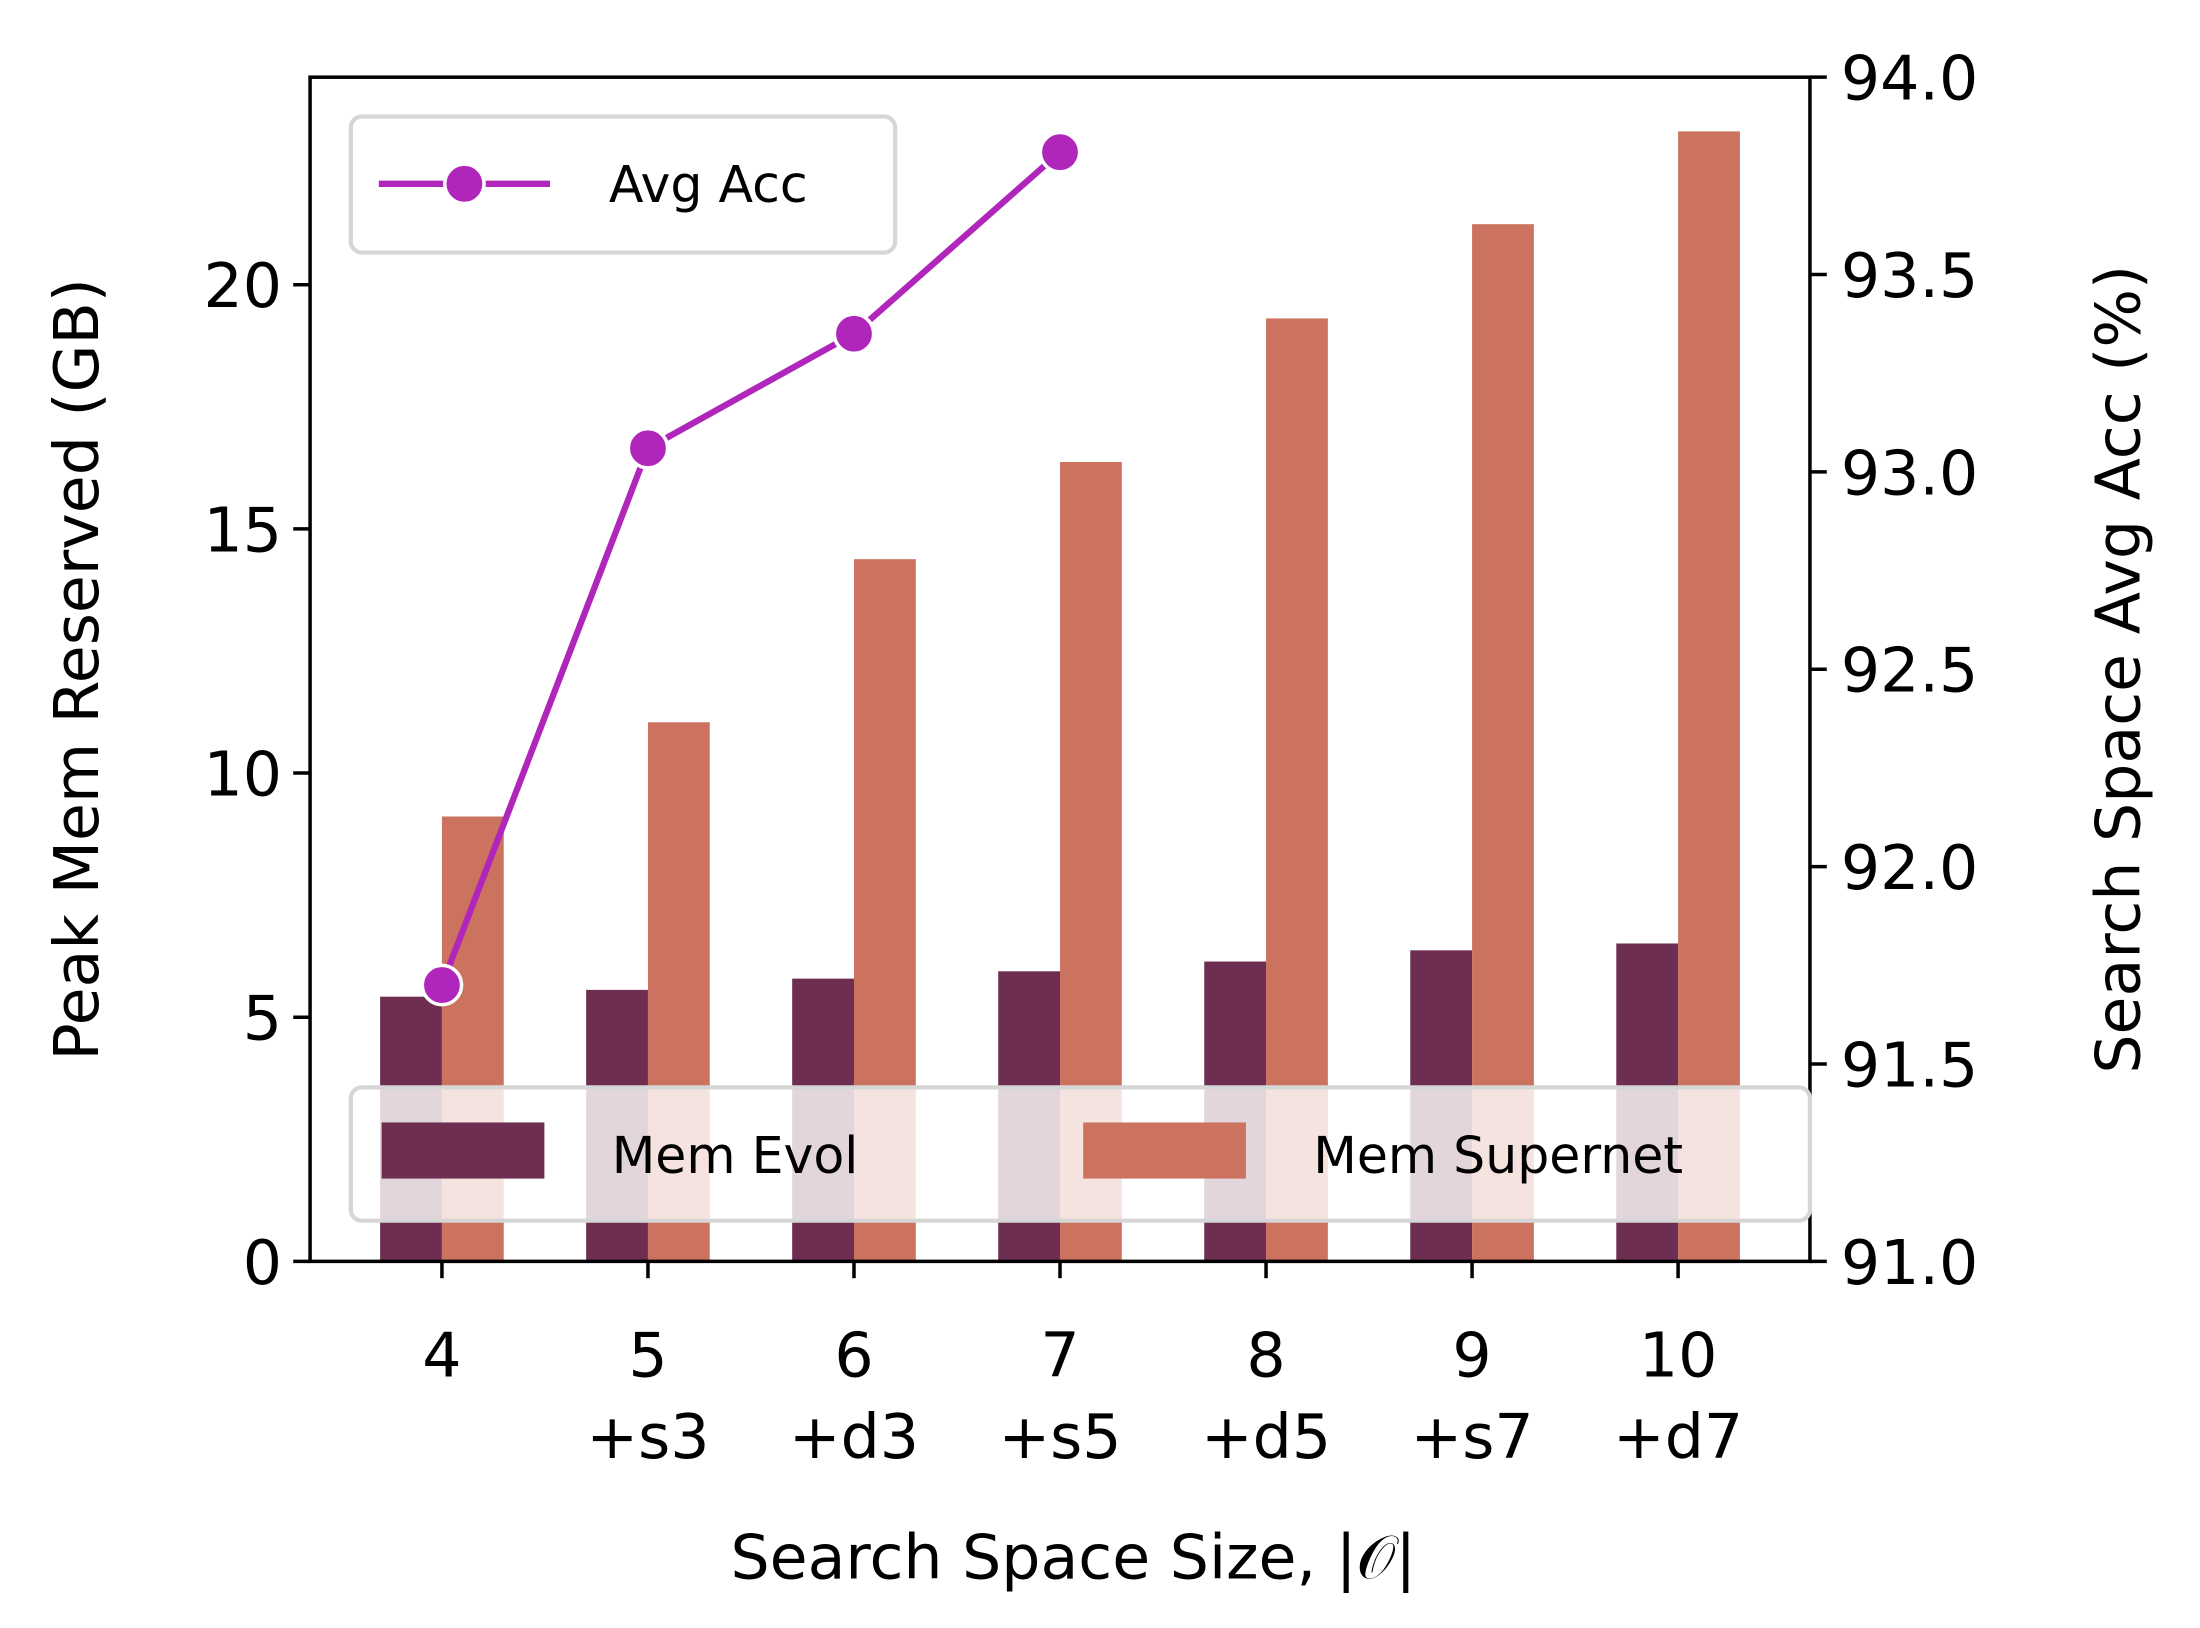 This screenshot has width=2200, height=1628. What do you see at coordinates (1471, 1437) in the screenshot?
I see `x-tick-label: +s7` at bounding box center [1471, 1437].